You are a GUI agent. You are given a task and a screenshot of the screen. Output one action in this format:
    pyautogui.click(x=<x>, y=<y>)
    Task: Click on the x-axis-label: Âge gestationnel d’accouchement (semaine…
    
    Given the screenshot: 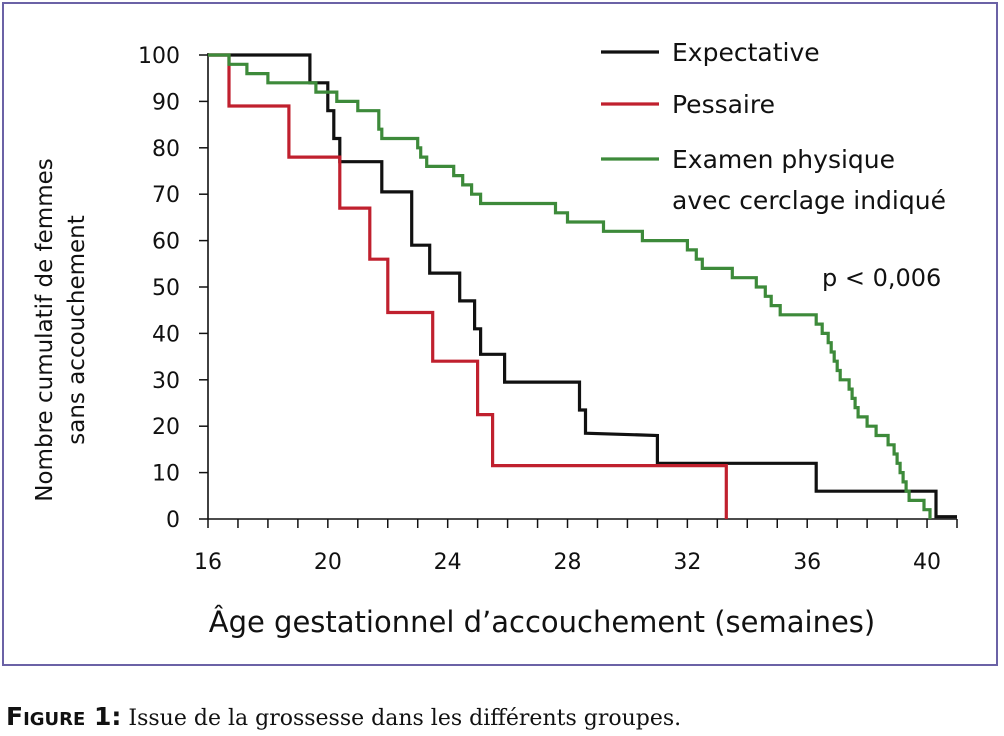 What is the action you would take?
    pyautogui.click(x=542, y=622)
    